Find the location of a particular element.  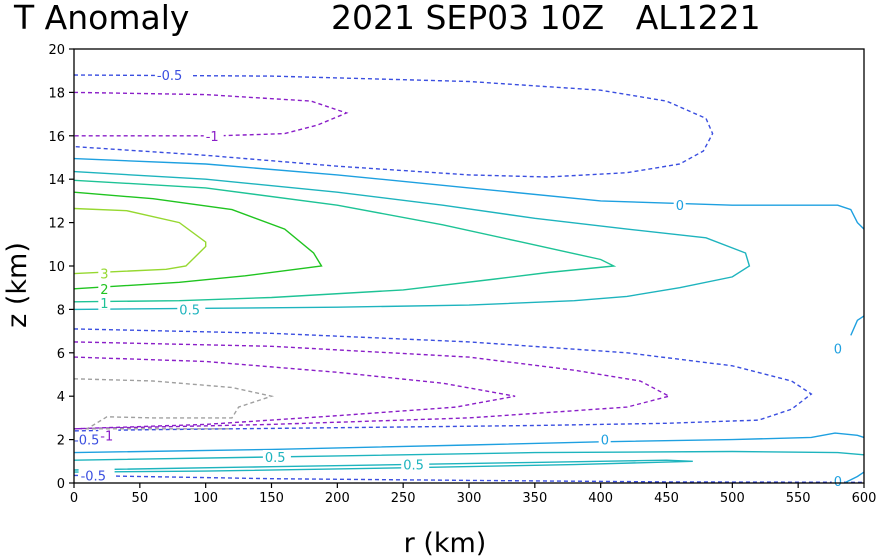

y-tick-label: 20 is located at coordinates (56, 50).